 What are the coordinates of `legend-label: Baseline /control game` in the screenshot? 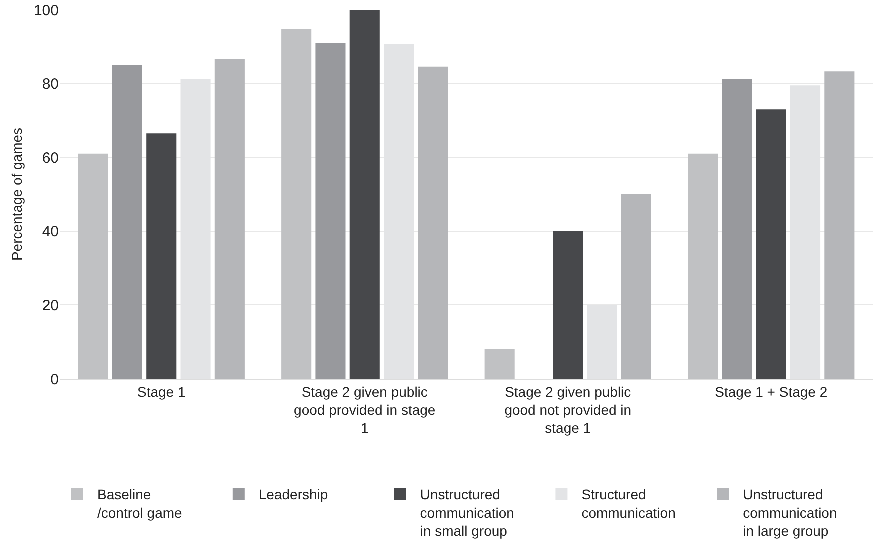 It's located at (140, 503).